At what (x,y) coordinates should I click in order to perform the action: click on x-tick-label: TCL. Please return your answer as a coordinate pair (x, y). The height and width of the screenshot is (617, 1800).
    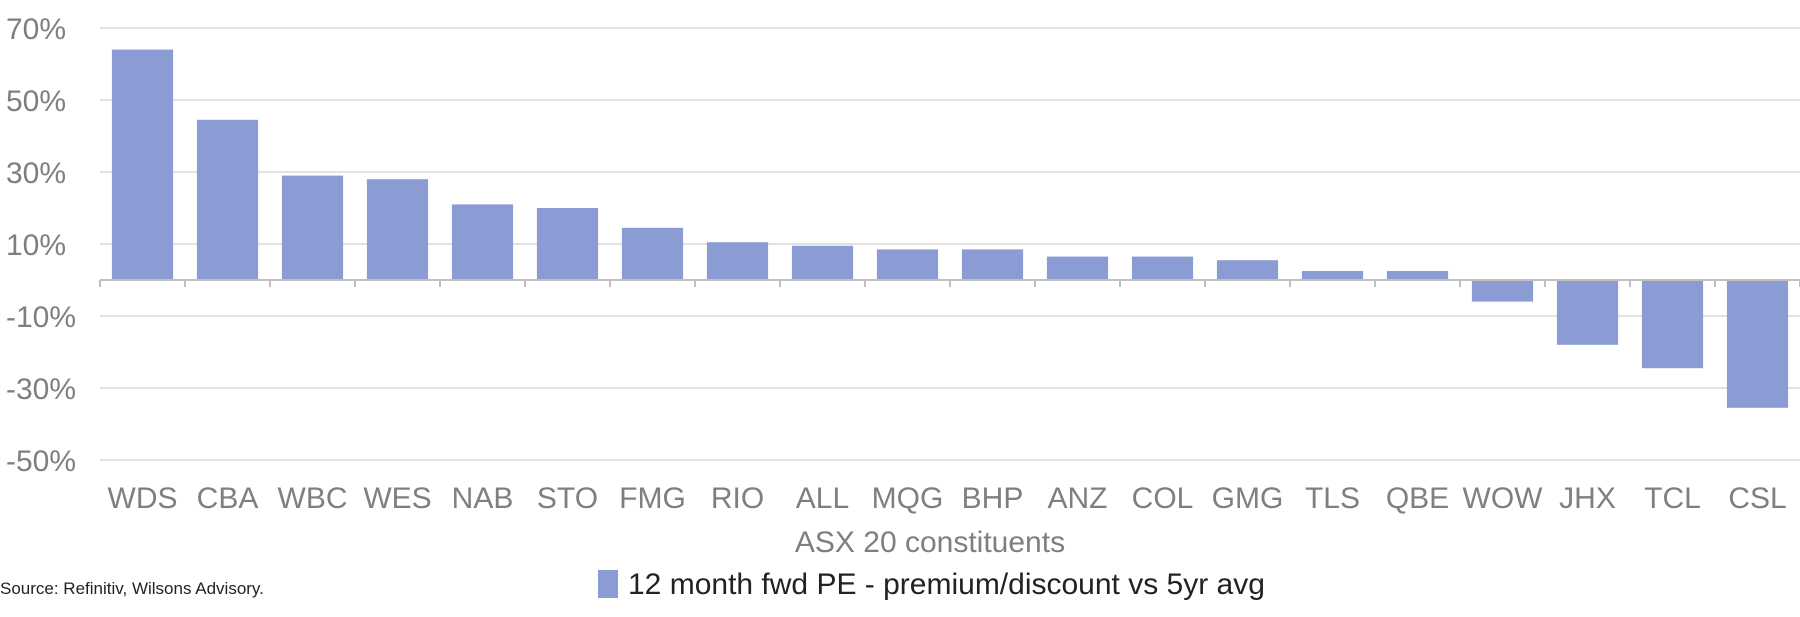
    Looking at the image, I should click on (1672, 498).